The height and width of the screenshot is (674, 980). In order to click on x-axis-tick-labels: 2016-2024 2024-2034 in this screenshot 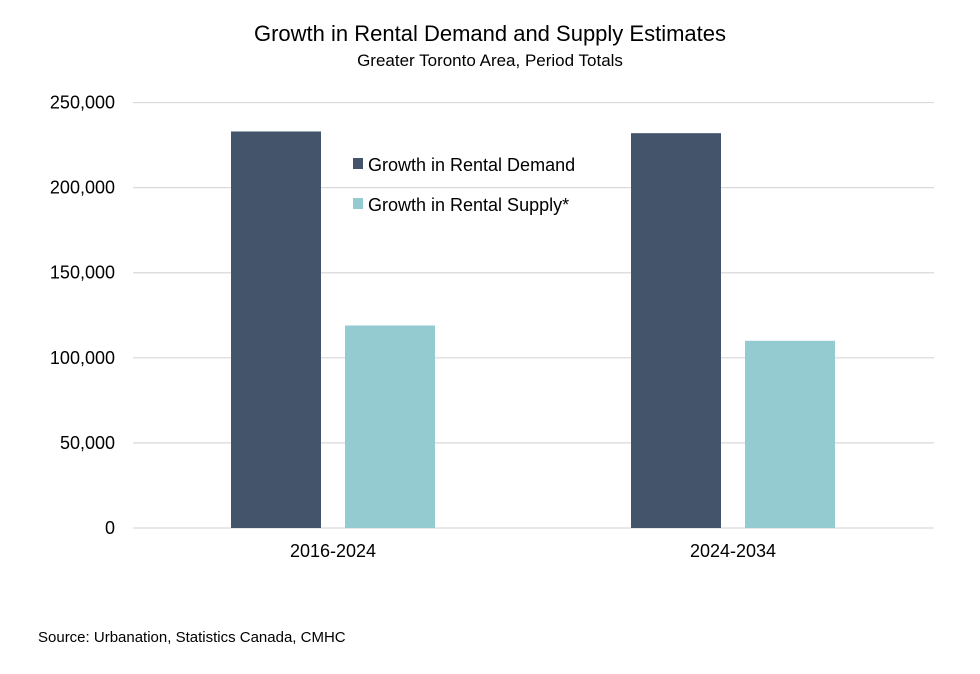, I will do `click(533, 551)`.